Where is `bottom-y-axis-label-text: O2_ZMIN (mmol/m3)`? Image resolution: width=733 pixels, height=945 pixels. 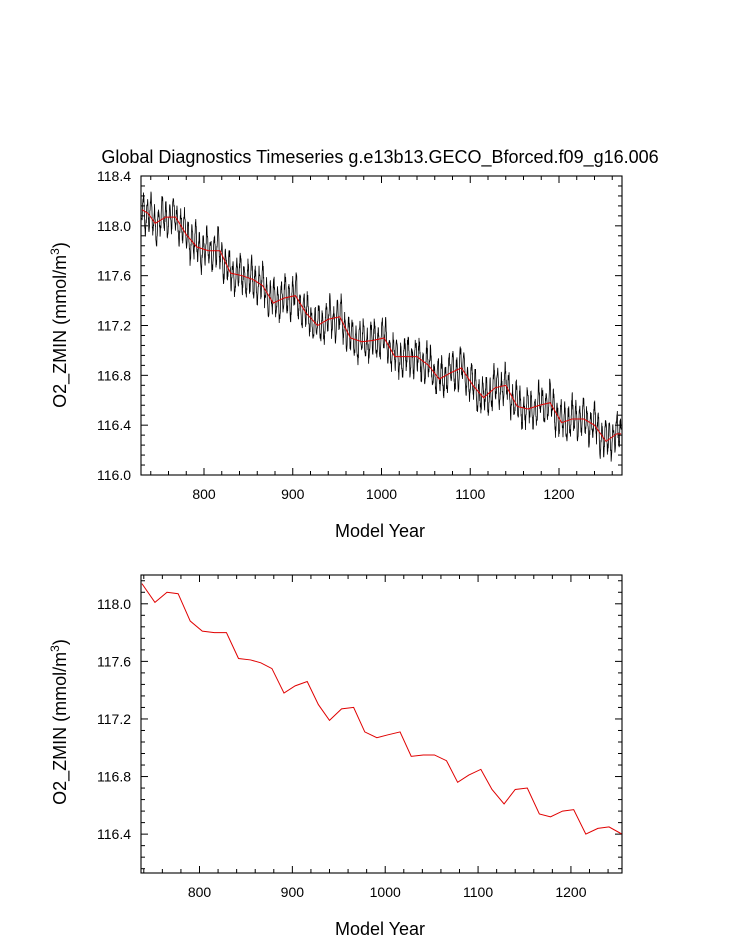 bottom-y-axis-label-text: O2_ZMIN (mmol/m3) is located at coordinates (59, 722).